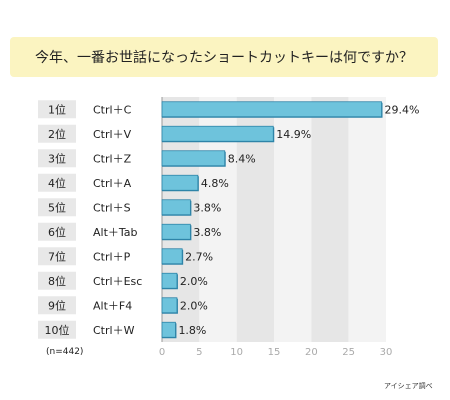 The height and width of the screenshot is (400, 450). Describe the element at coordinates (117, 281) in the screenshot. I see `category-label: Ctrl＋Esc` at that location.